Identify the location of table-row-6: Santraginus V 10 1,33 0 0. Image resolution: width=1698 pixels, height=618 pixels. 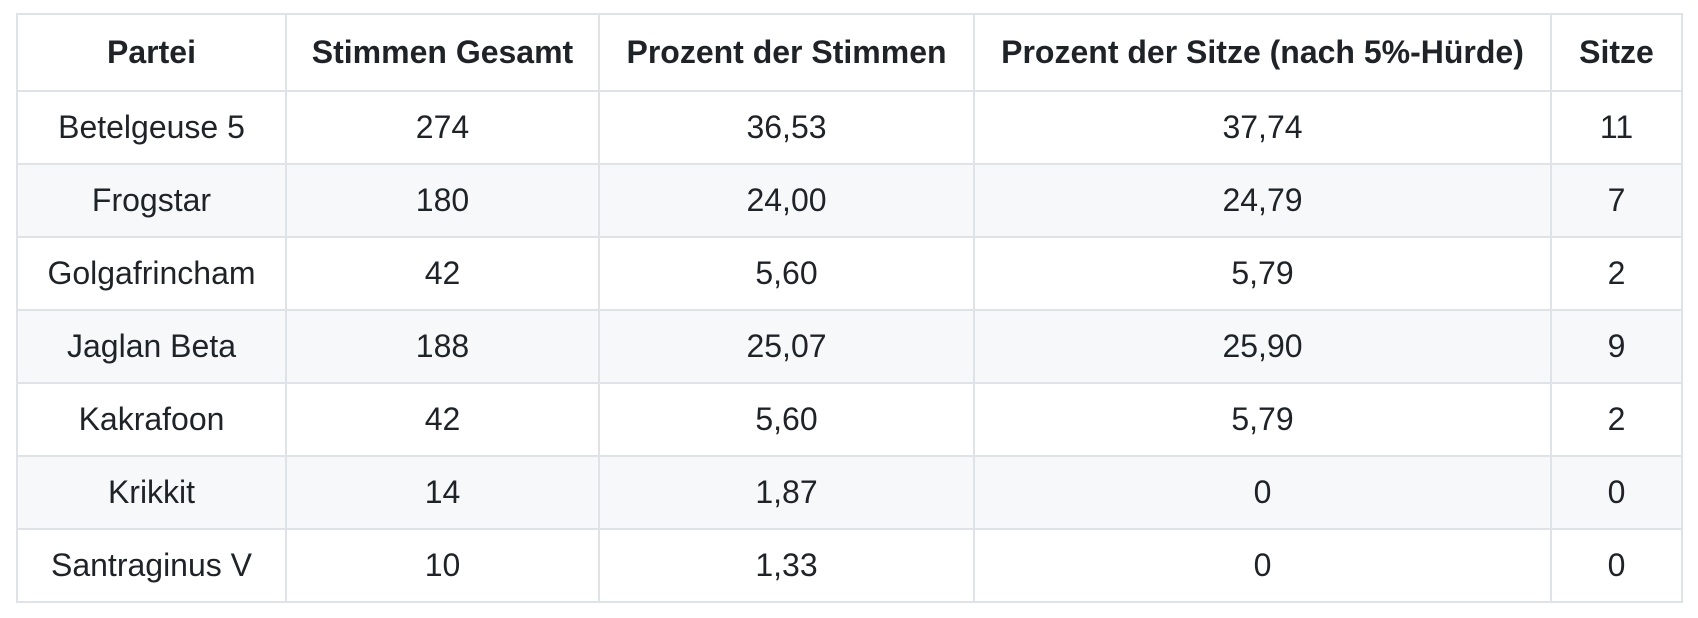
(849, 565).